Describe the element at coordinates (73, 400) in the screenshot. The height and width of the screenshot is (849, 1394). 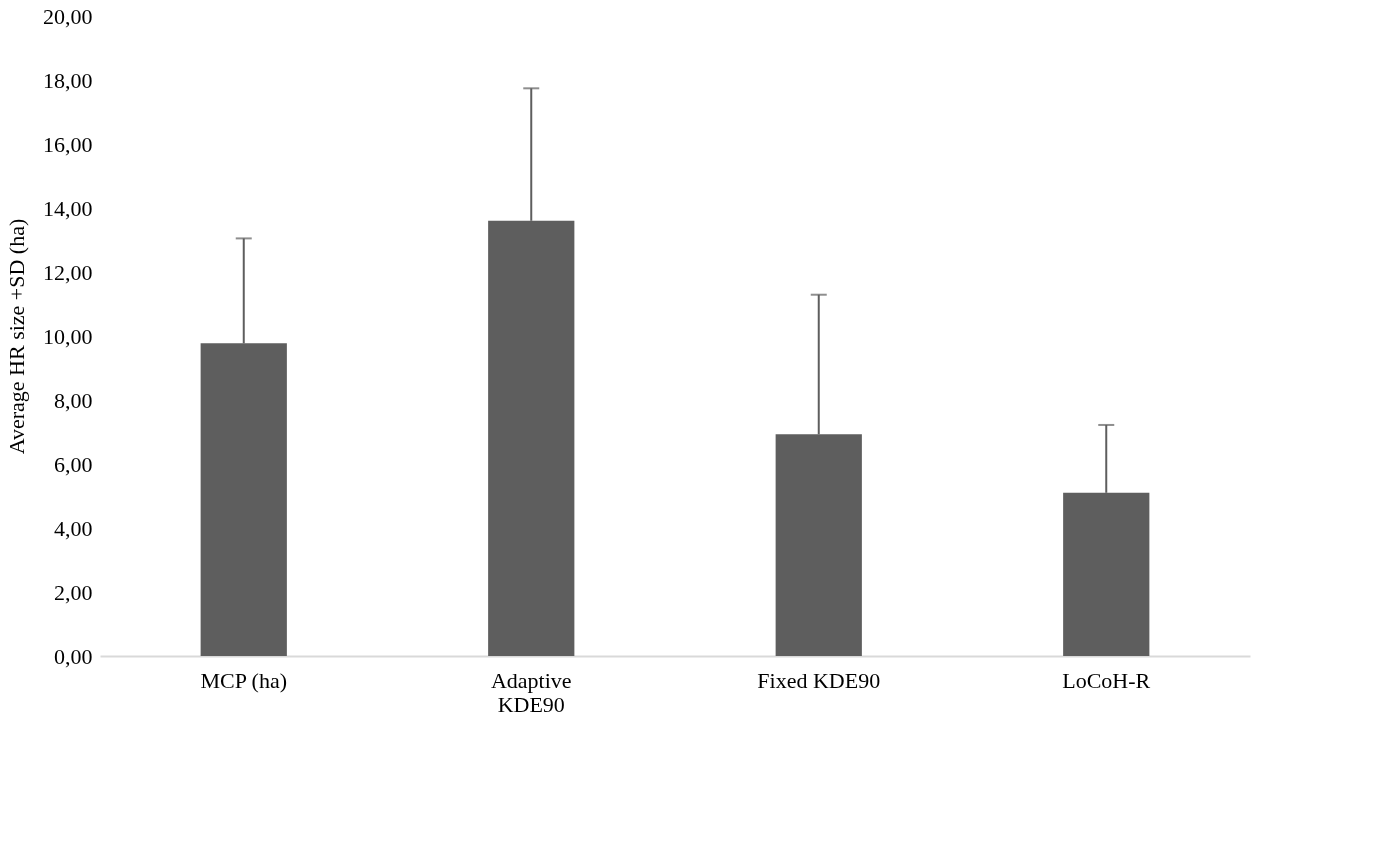
I see `y-tick-label: 8,00` at that location.